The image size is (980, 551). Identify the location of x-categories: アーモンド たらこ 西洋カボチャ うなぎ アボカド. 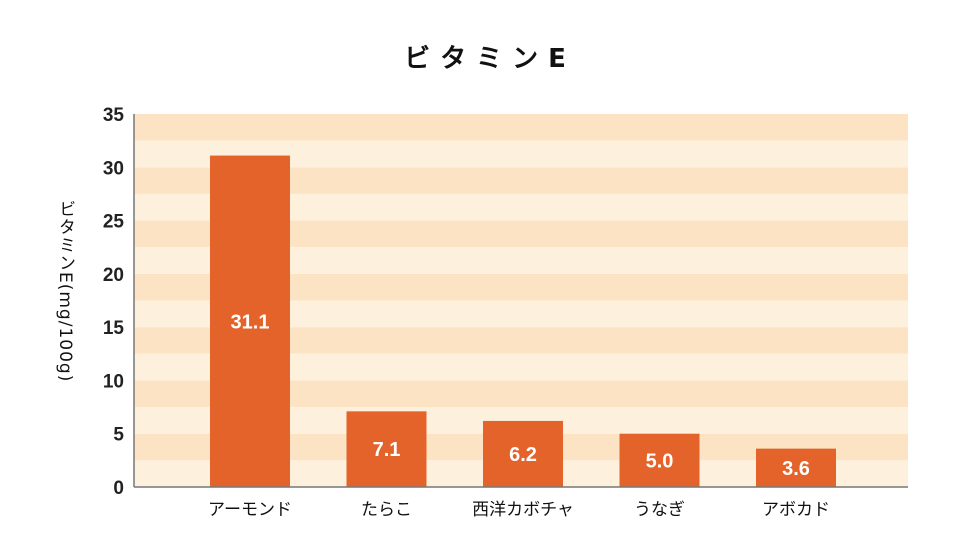
(519, 510).